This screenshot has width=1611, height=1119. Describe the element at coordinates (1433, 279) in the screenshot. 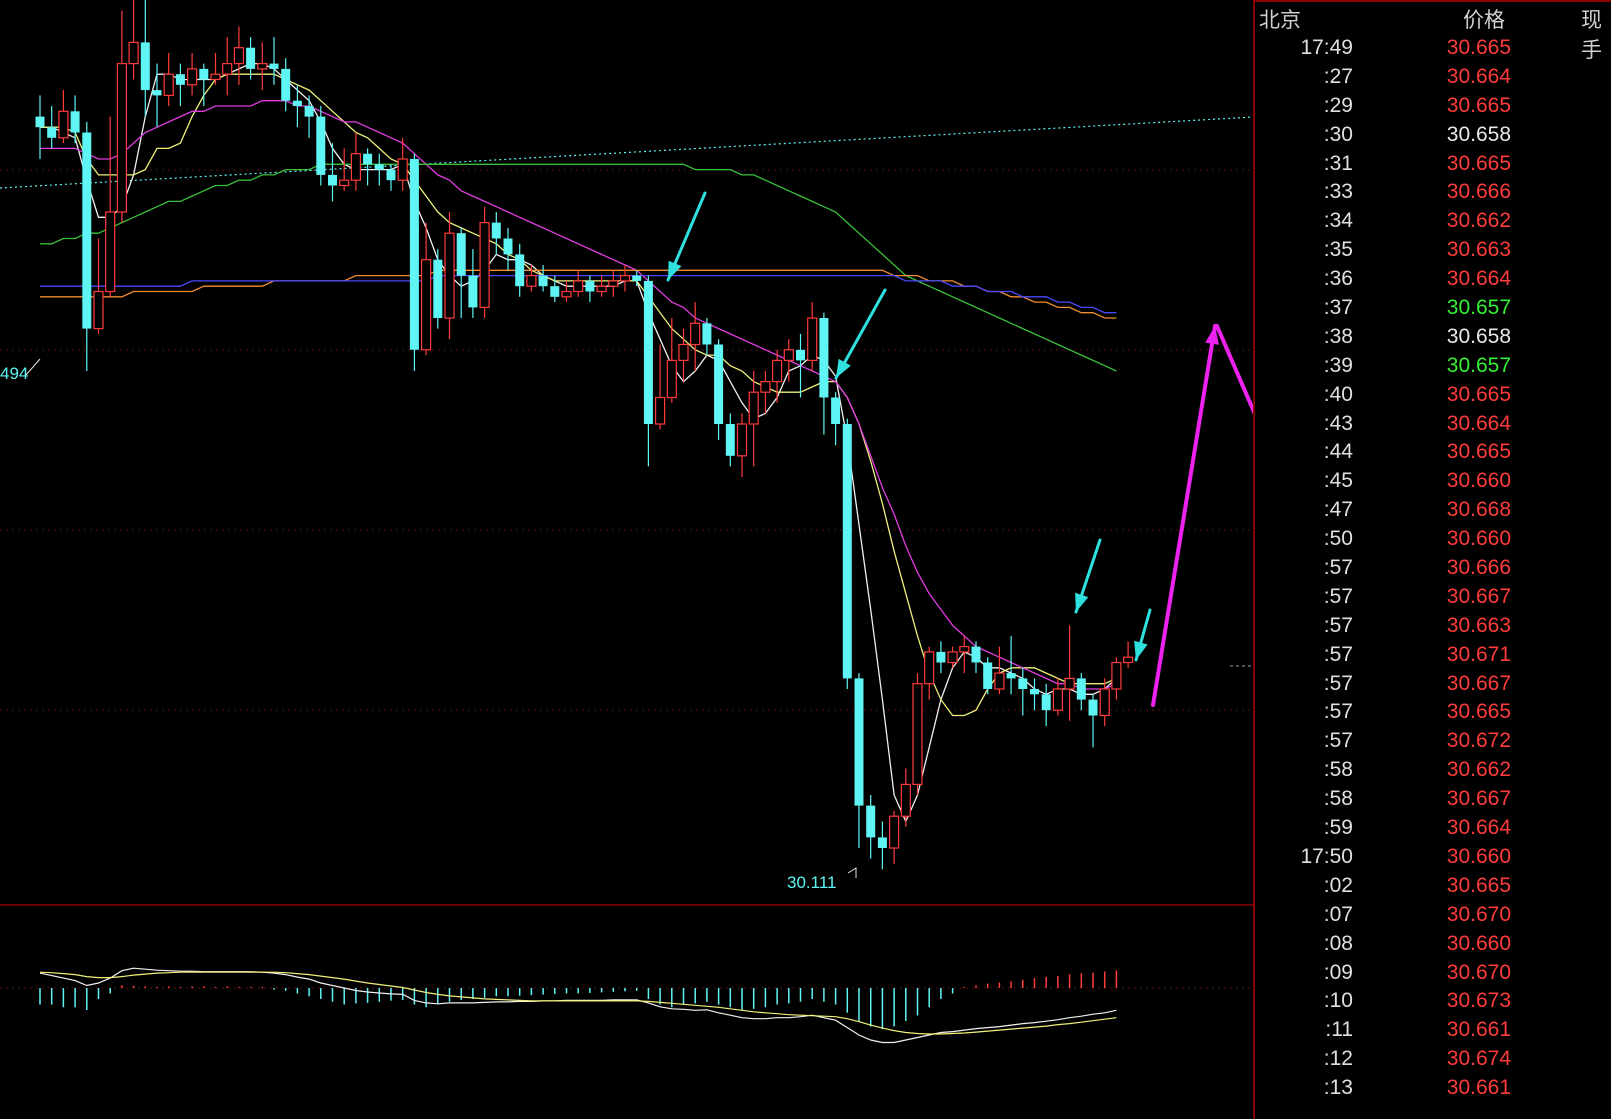

I see `tick-row: :36 30.664` at that location.